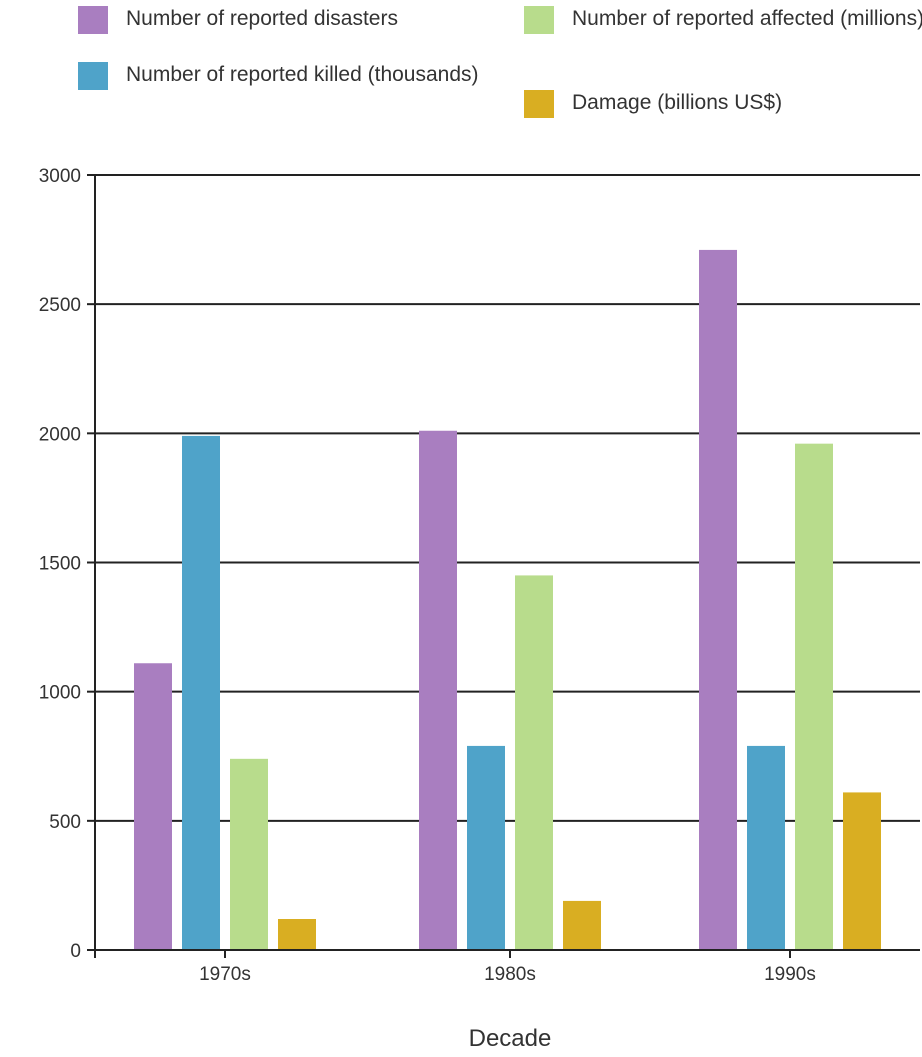  Describe the element at coordinates (510, 1038) in the screenshot. I see `x-axis-title: Decade` at that location.